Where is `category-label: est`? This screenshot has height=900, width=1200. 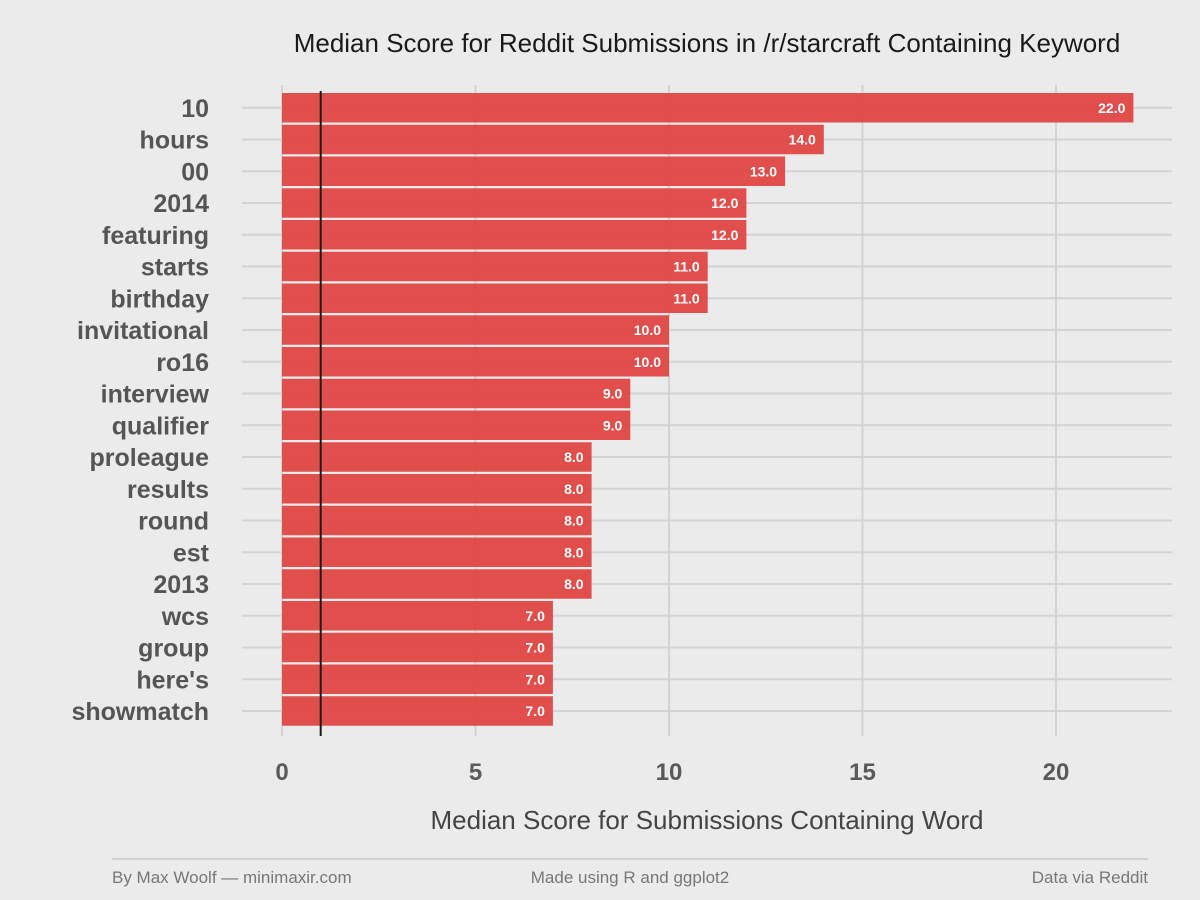 category-label: est is located at coordinates (191, 553).